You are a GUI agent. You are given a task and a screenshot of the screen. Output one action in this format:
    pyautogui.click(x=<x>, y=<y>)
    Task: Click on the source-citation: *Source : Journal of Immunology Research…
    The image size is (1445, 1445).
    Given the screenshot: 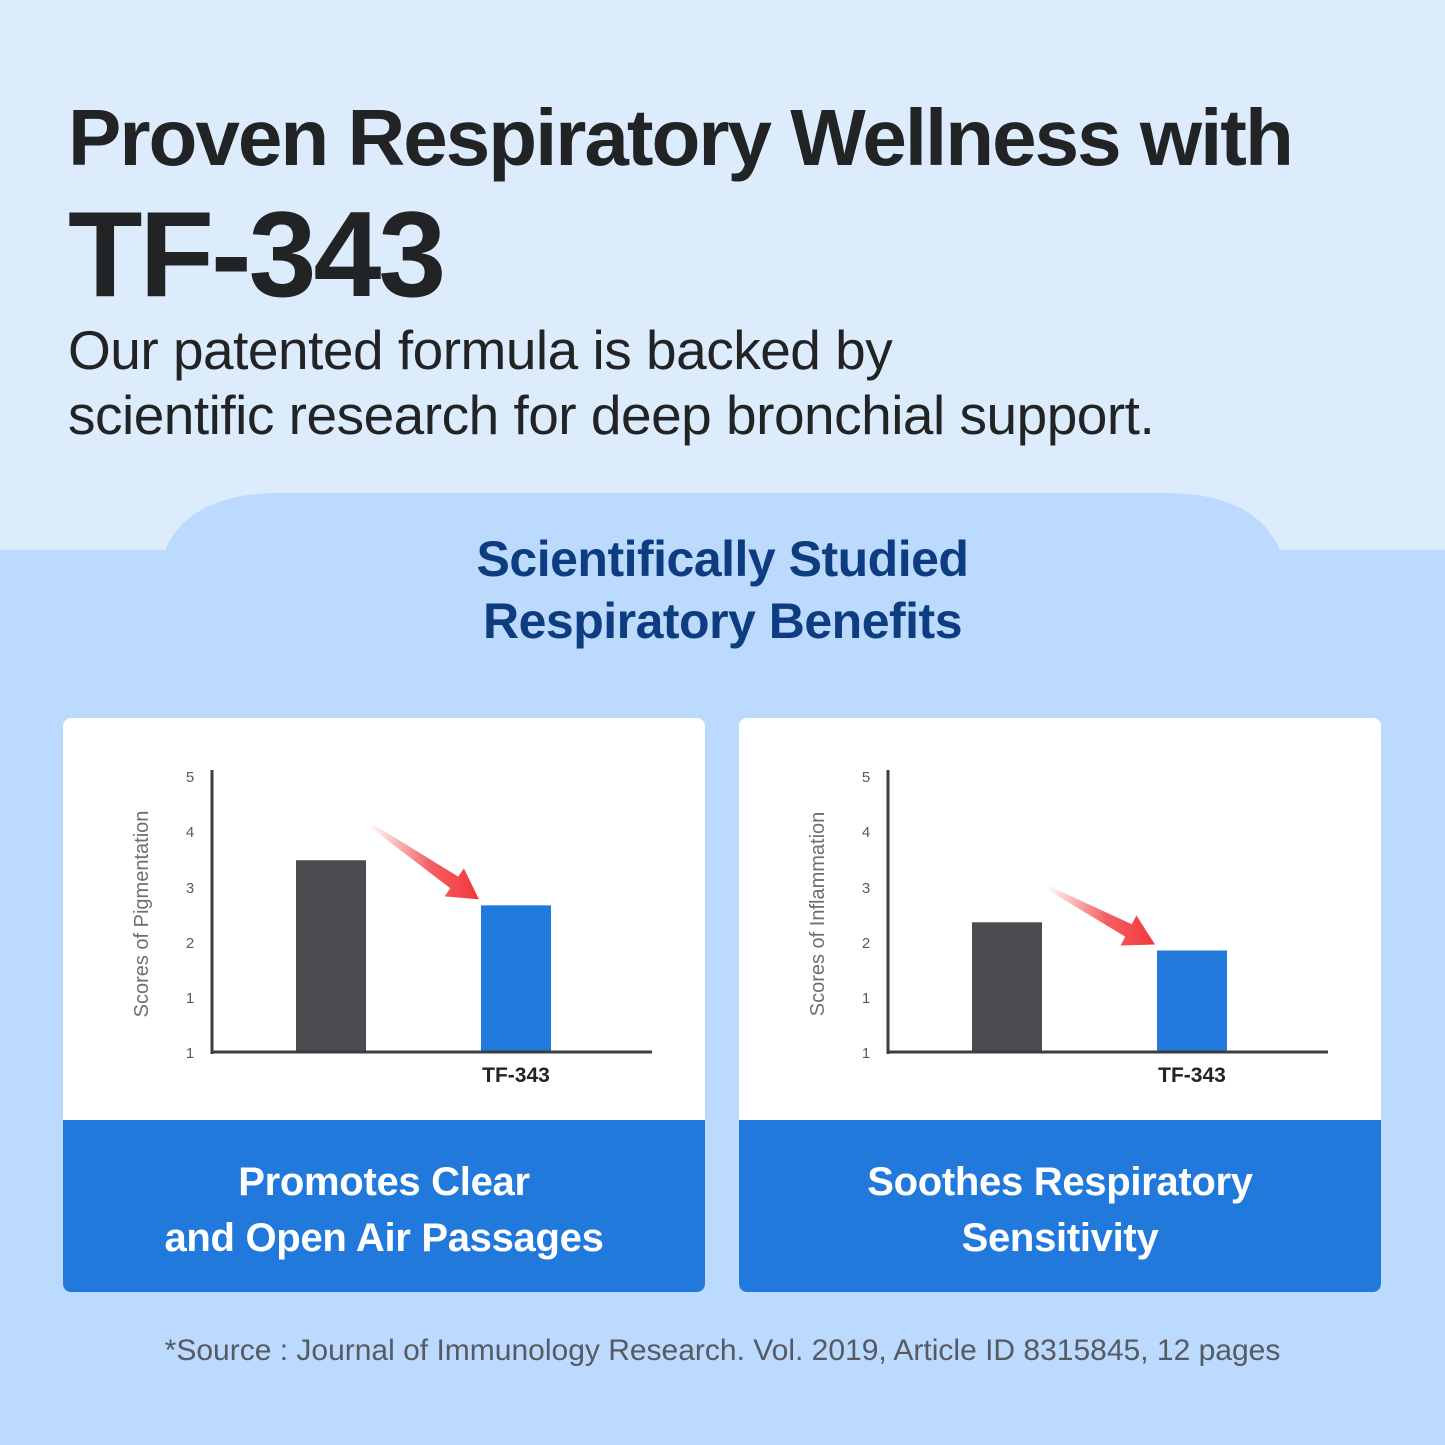 What is the action you would take?
    pyautogui.click(x=722, y=1350)
    